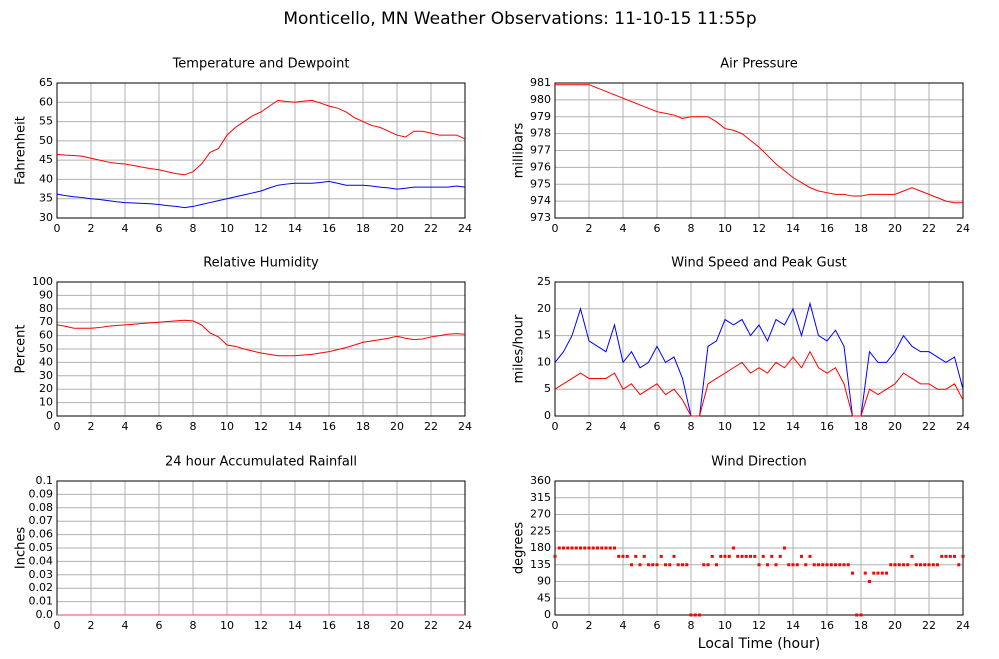 The image size is (999, 659). Describe the element at coordinates (21, 150) in the screenshot. I see `y-axis-label: Fahrenheit` at that location.